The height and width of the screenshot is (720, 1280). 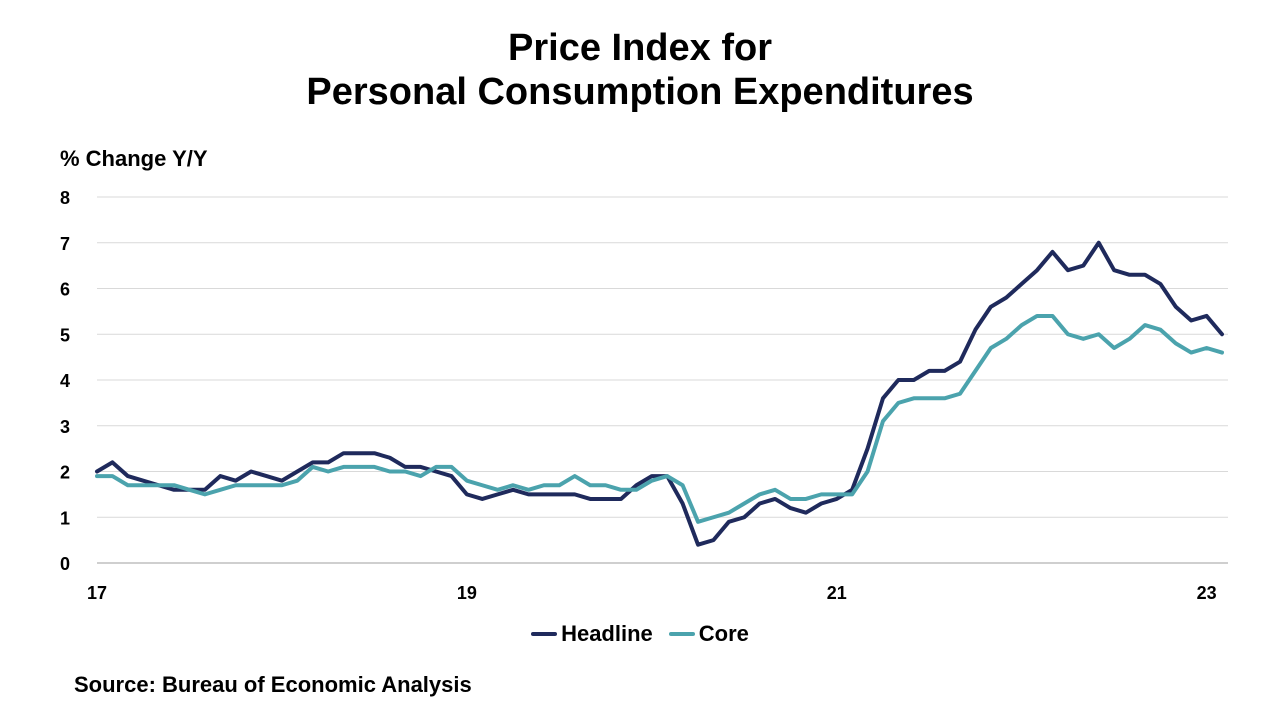 What do you see at coordinates (65, 290) in the screenshot?
I see `y-tick-label: 6` at bounding box center [65, 290].